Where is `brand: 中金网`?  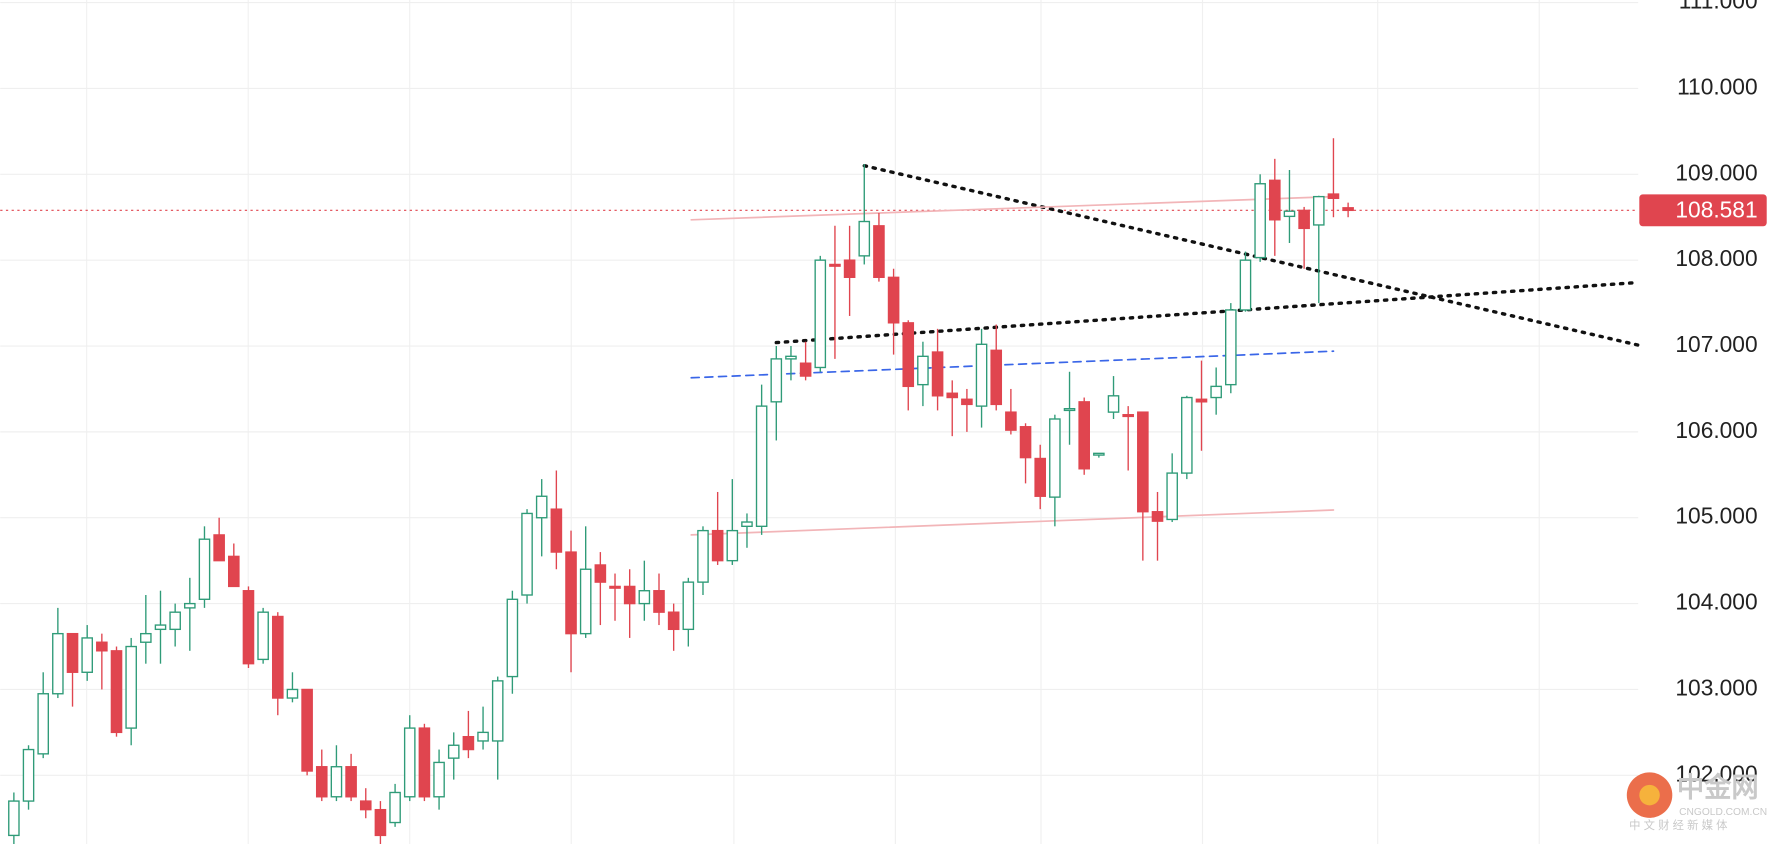 brand: 中金网 is located at coordinates (1718, 787).